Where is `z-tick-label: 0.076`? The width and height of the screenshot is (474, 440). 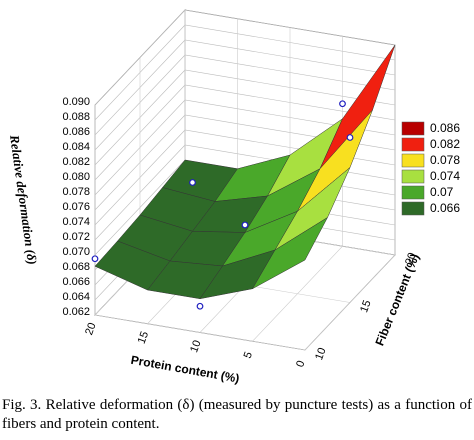 z-tick-label: 0.076 is located at coordinates (76, 207).